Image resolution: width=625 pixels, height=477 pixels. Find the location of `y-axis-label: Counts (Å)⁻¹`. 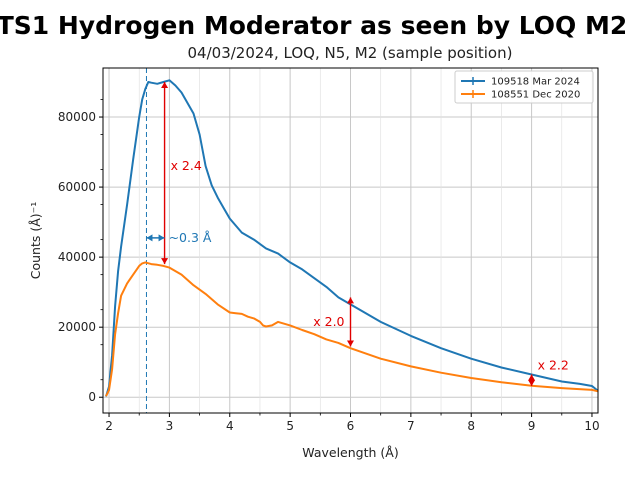

y-axis-label: Counts (Å)⁻¹ is located at coordinates (35, 241).